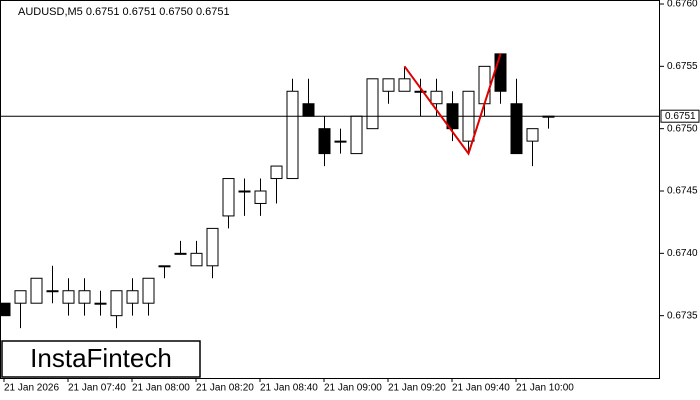  I want to click on x-tick-label: 21 Jan 09:20, so click(417, 388).